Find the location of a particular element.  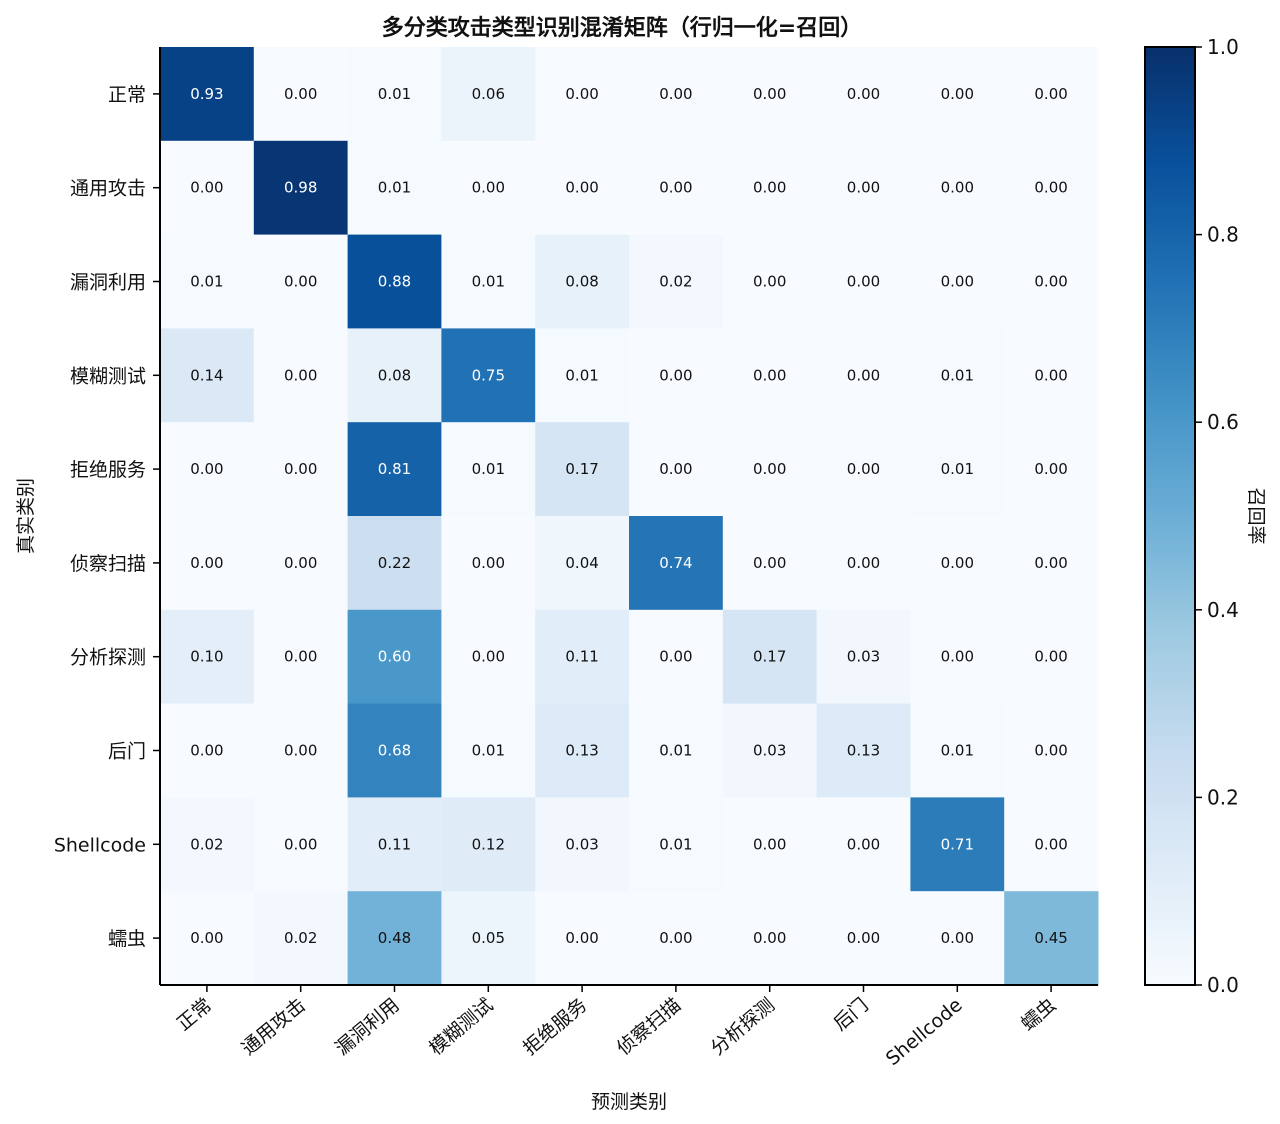

chart-title: 多分类攻击类型识别混淆矩阵（行归一化=召回） is located at coordinates (622, 28).